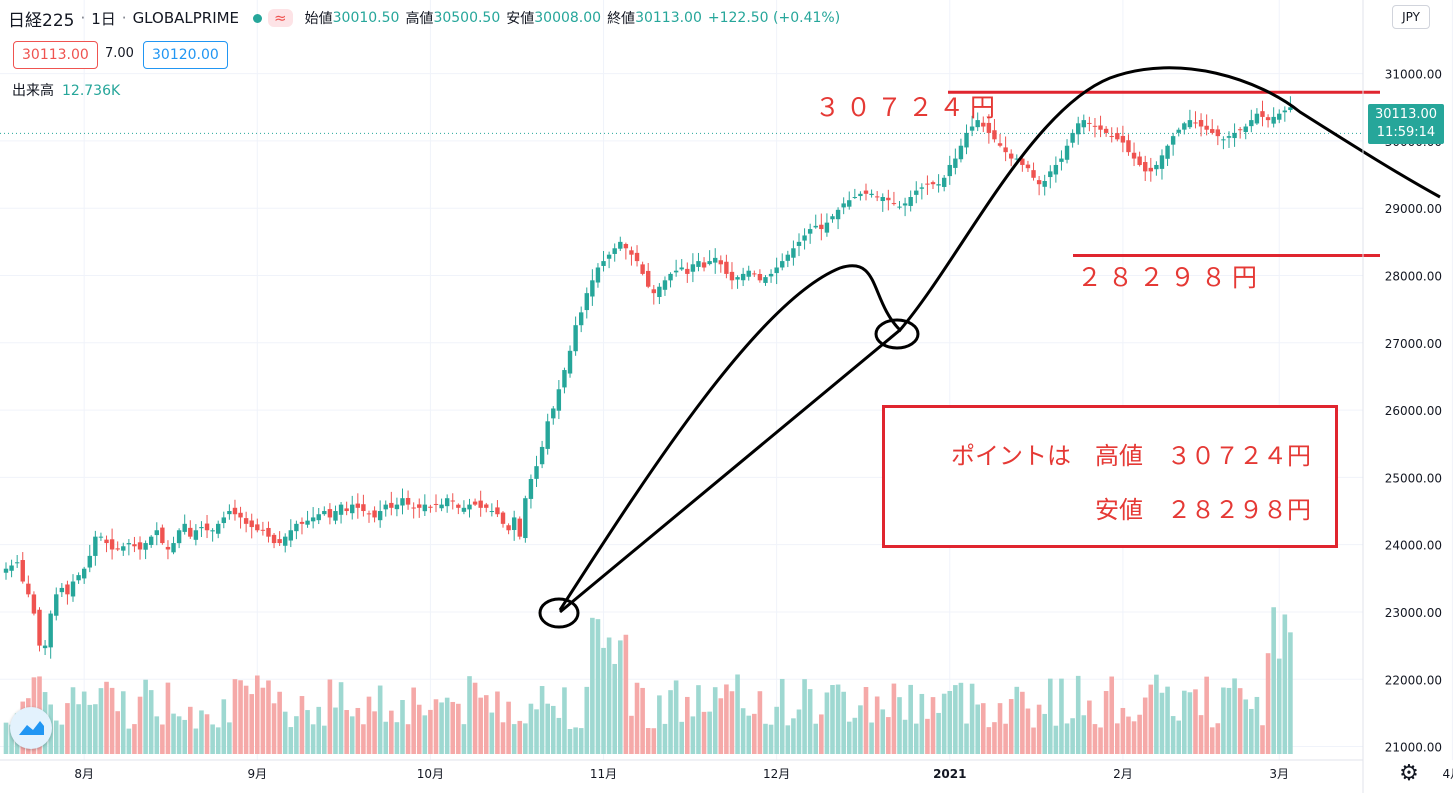 The image size is (1453, 793). What do you see at coordinates (185, 55) in the screenshot?
I see `ask-price-button: 30120.00` at bounding box center [185, 55].